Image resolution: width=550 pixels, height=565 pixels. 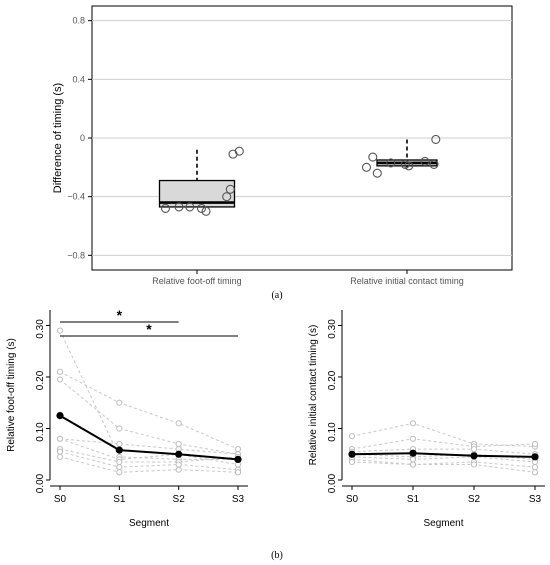 What do you see at coordinates (276, 295) in the screenshot?
I see `panel-label-a: (a)` at bounding box center [276, 295].